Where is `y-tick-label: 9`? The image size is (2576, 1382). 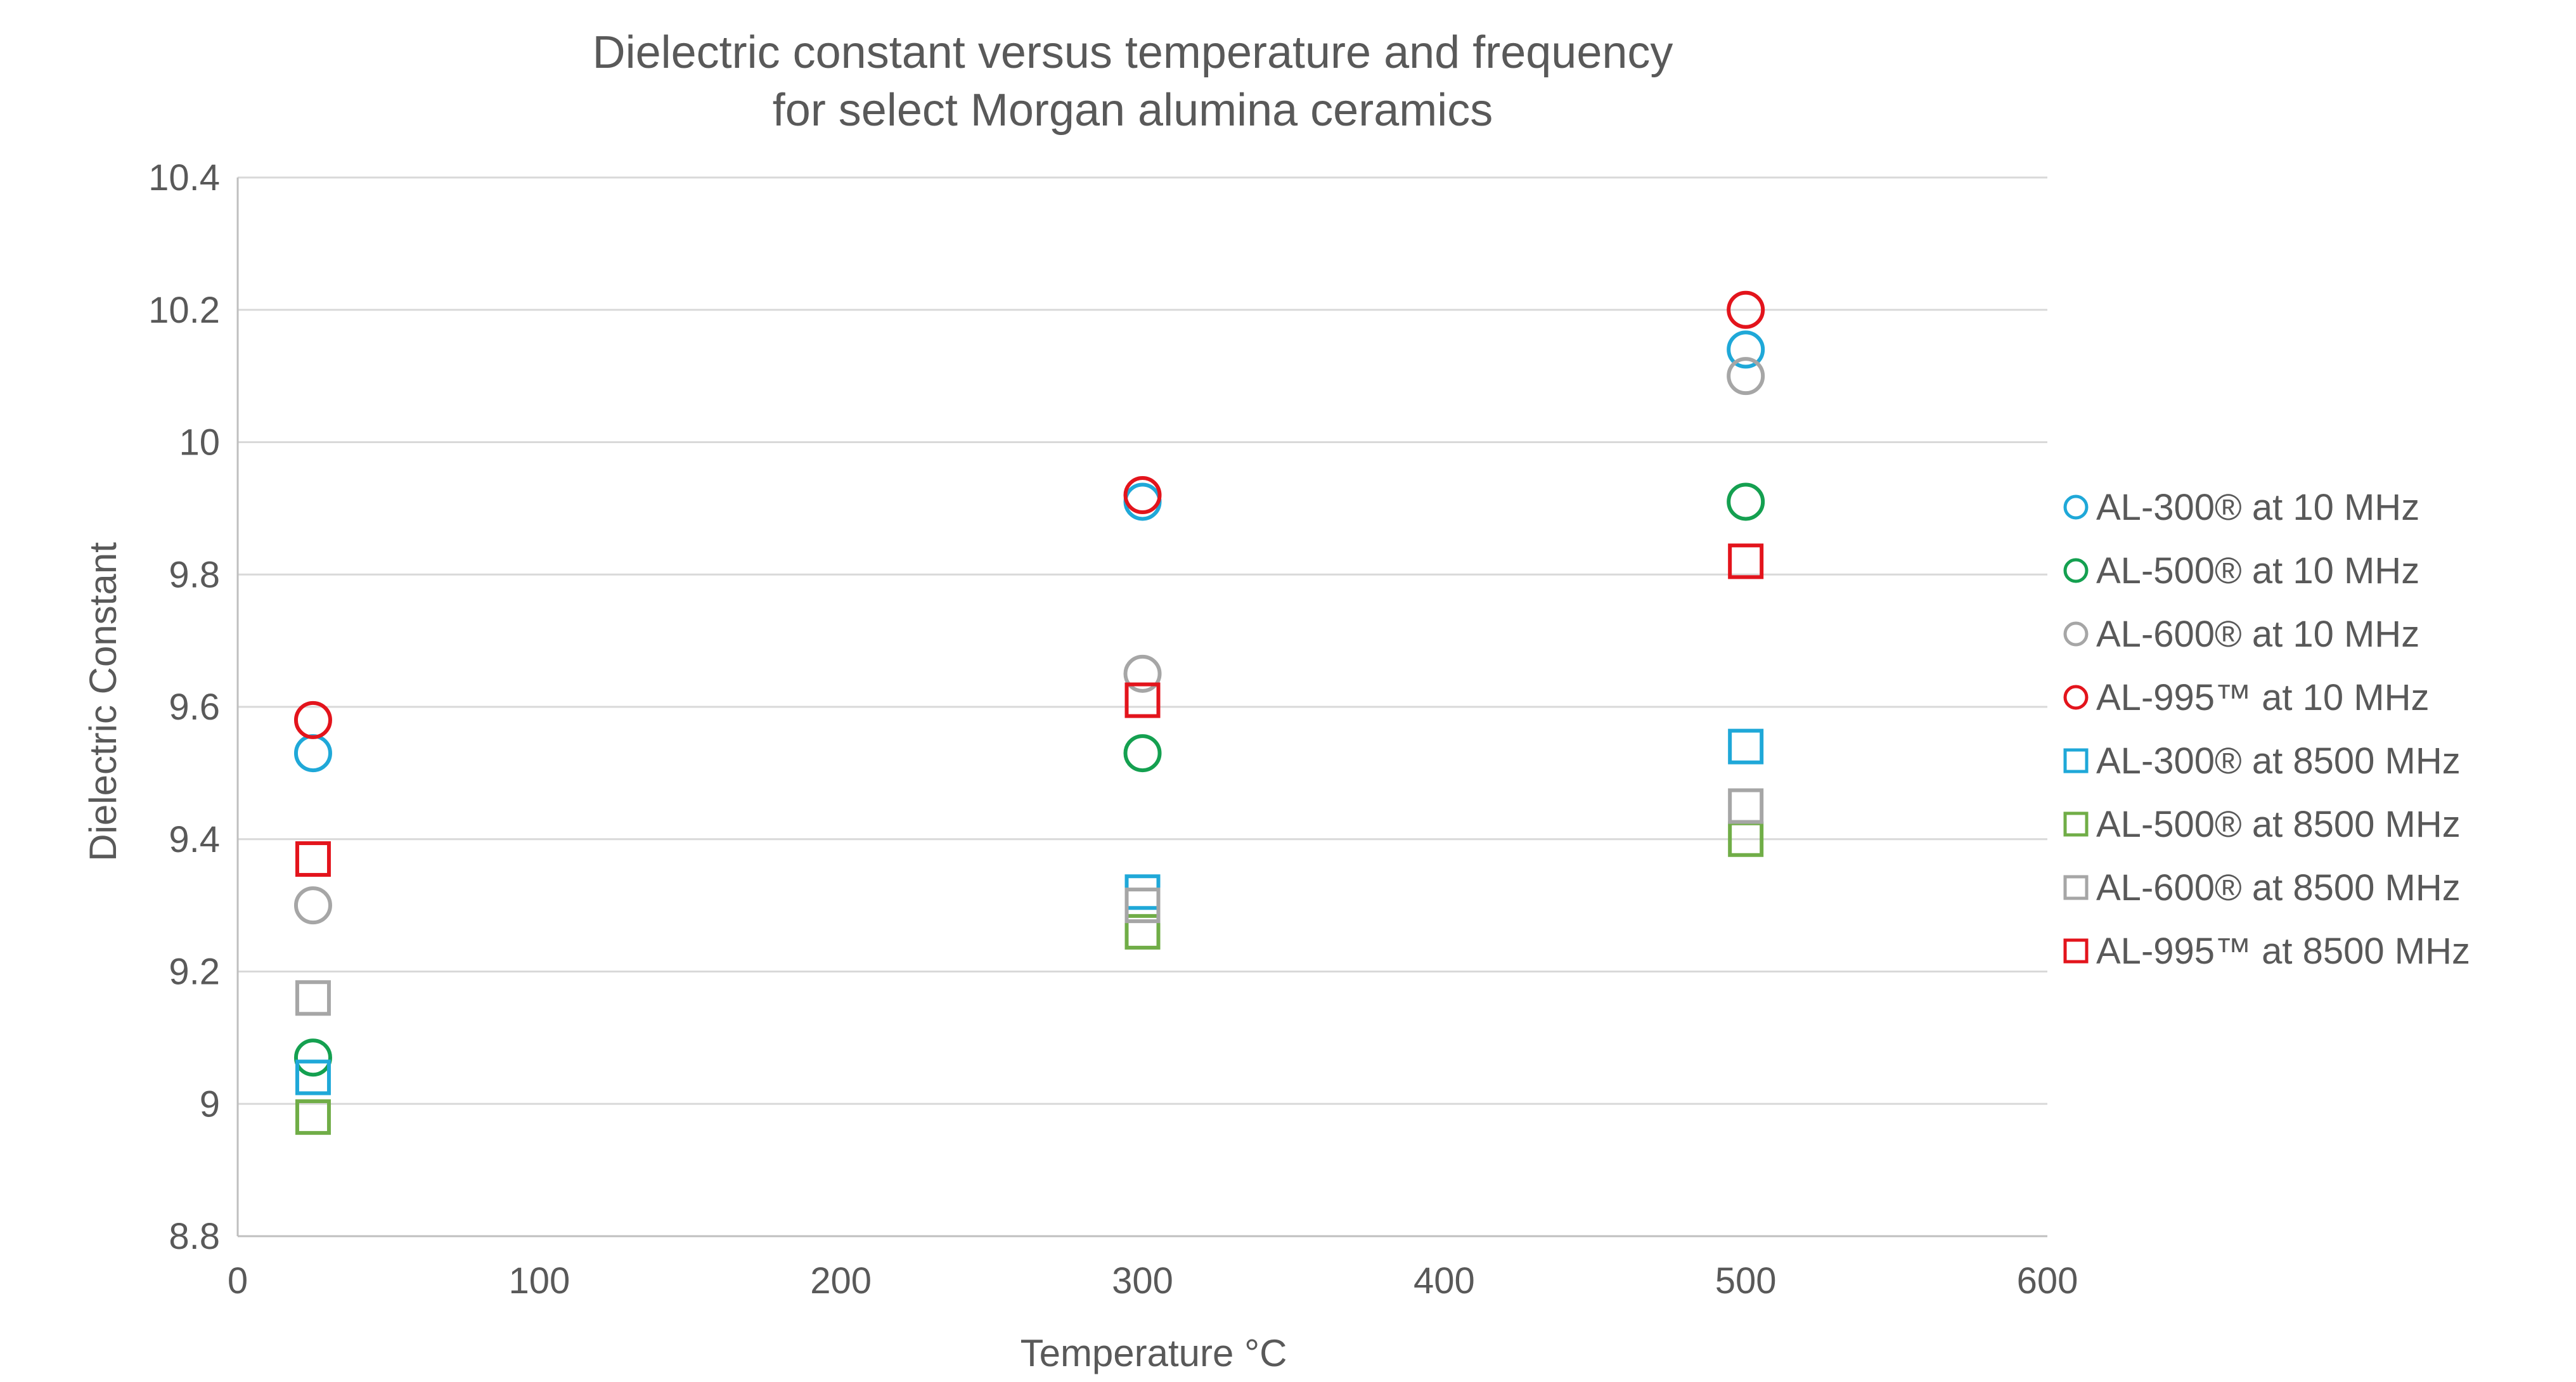
y-tick-label: 9 is located at coordinates (210, 1104).